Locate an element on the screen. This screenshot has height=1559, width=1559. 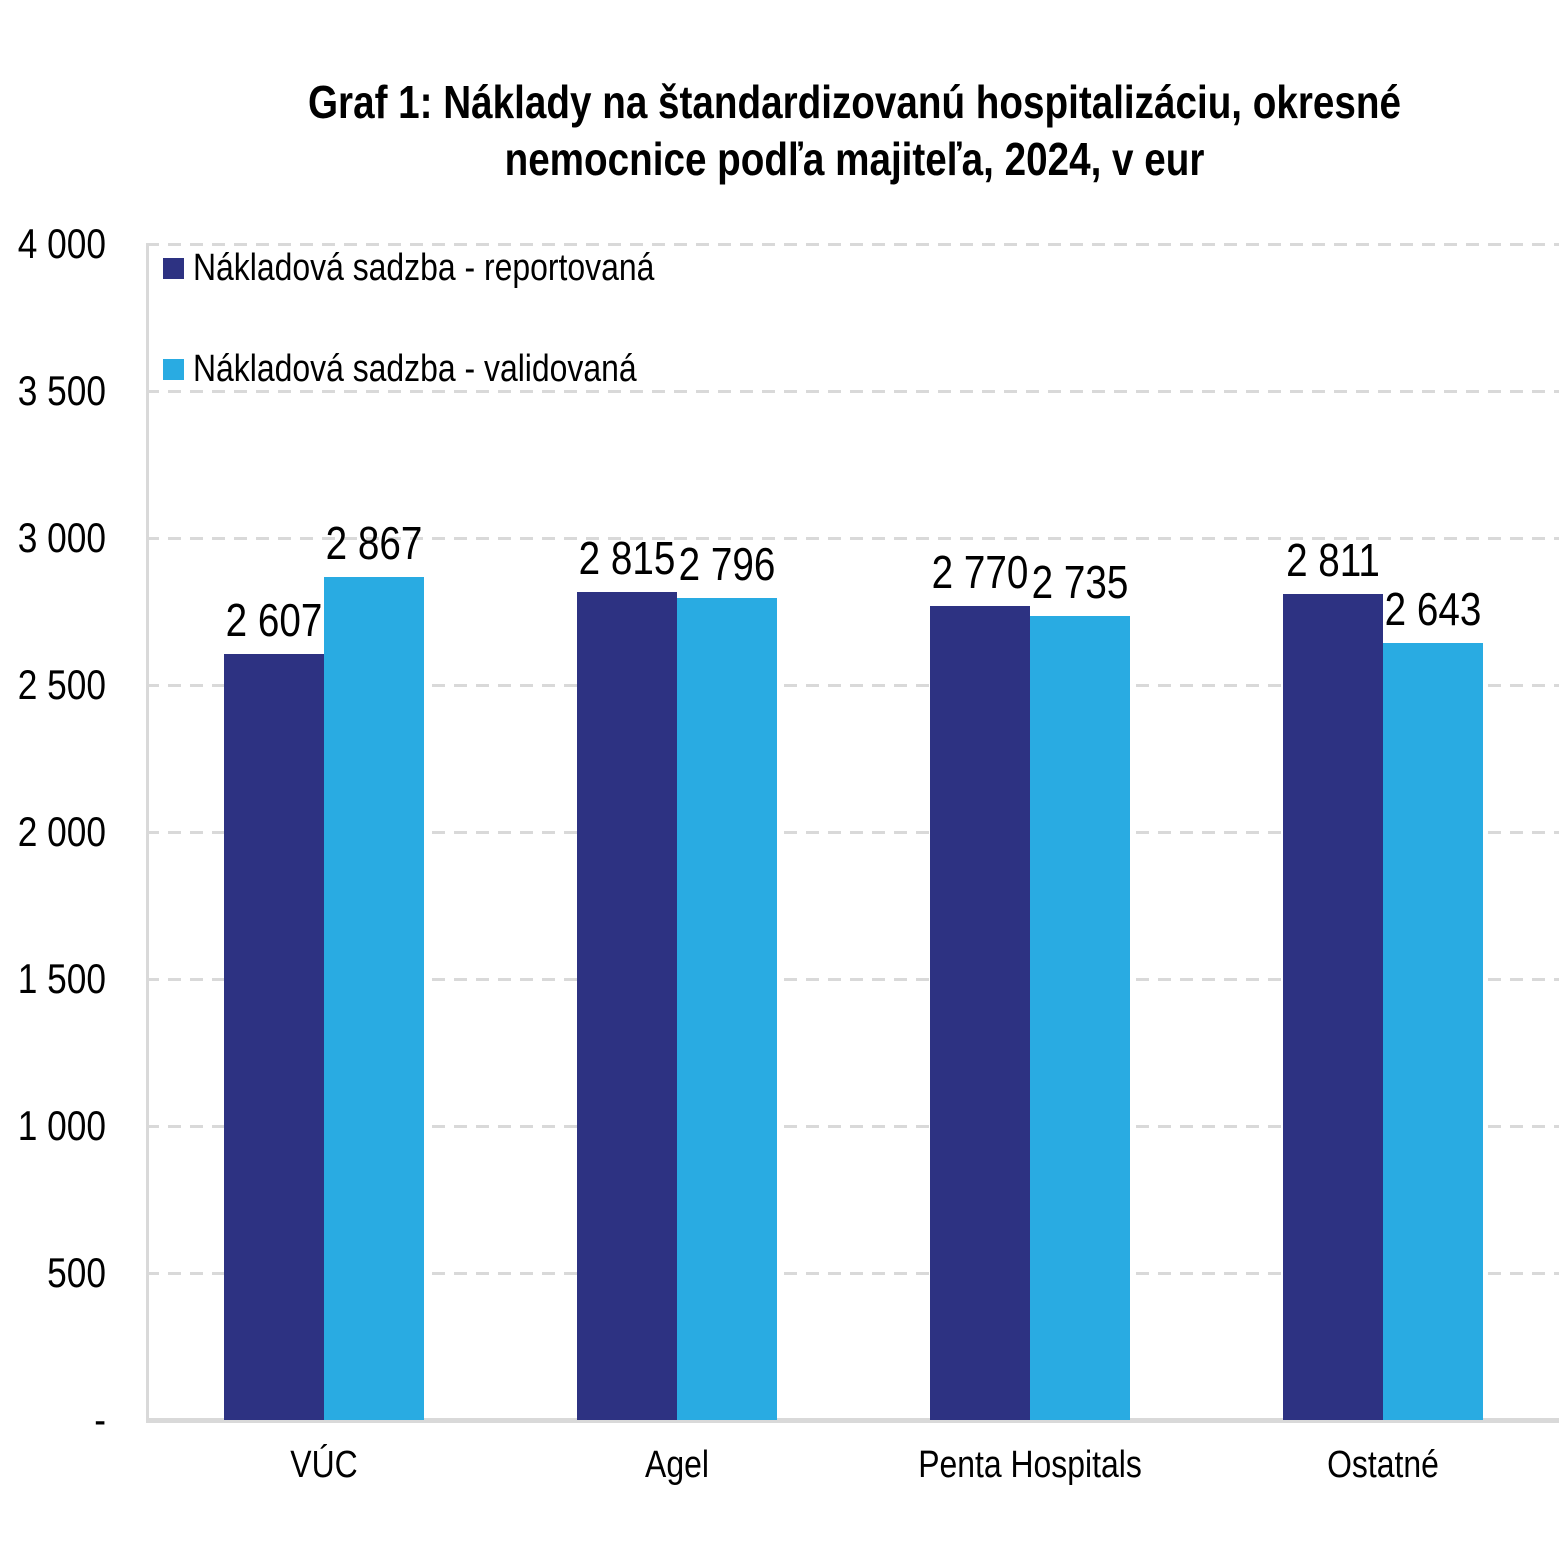
bar-value-label: 2 815 is located at coordinates (627, 558).